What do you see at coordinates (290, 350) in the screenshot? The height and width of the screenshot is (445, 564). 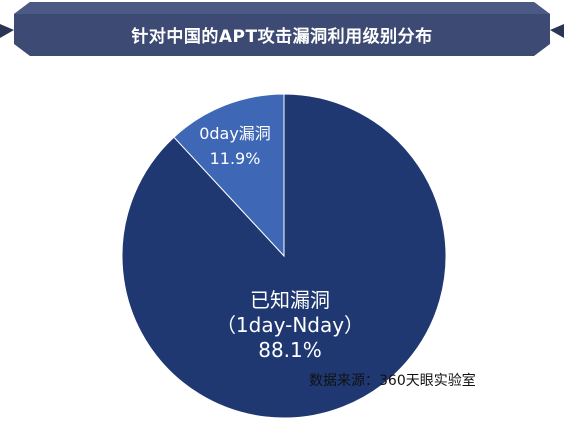 I see `slice-value-known: 88.1%` at bounding box center [290, 350].